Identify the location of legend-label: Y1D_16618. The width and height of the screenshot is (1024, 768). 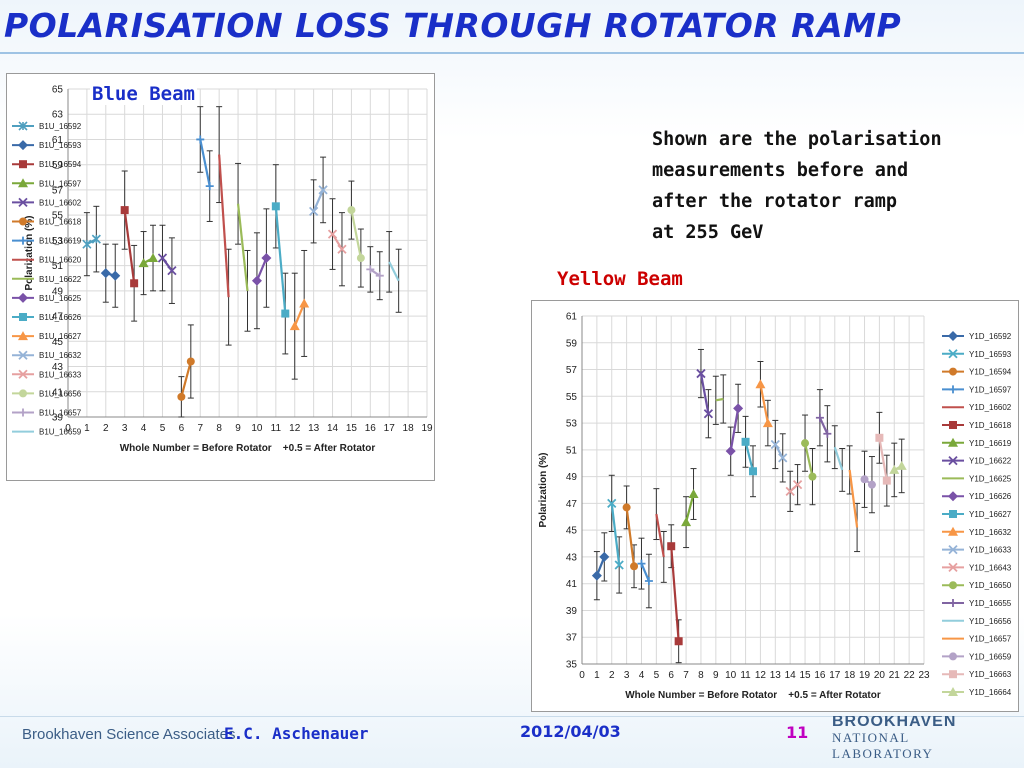
(990, 425).